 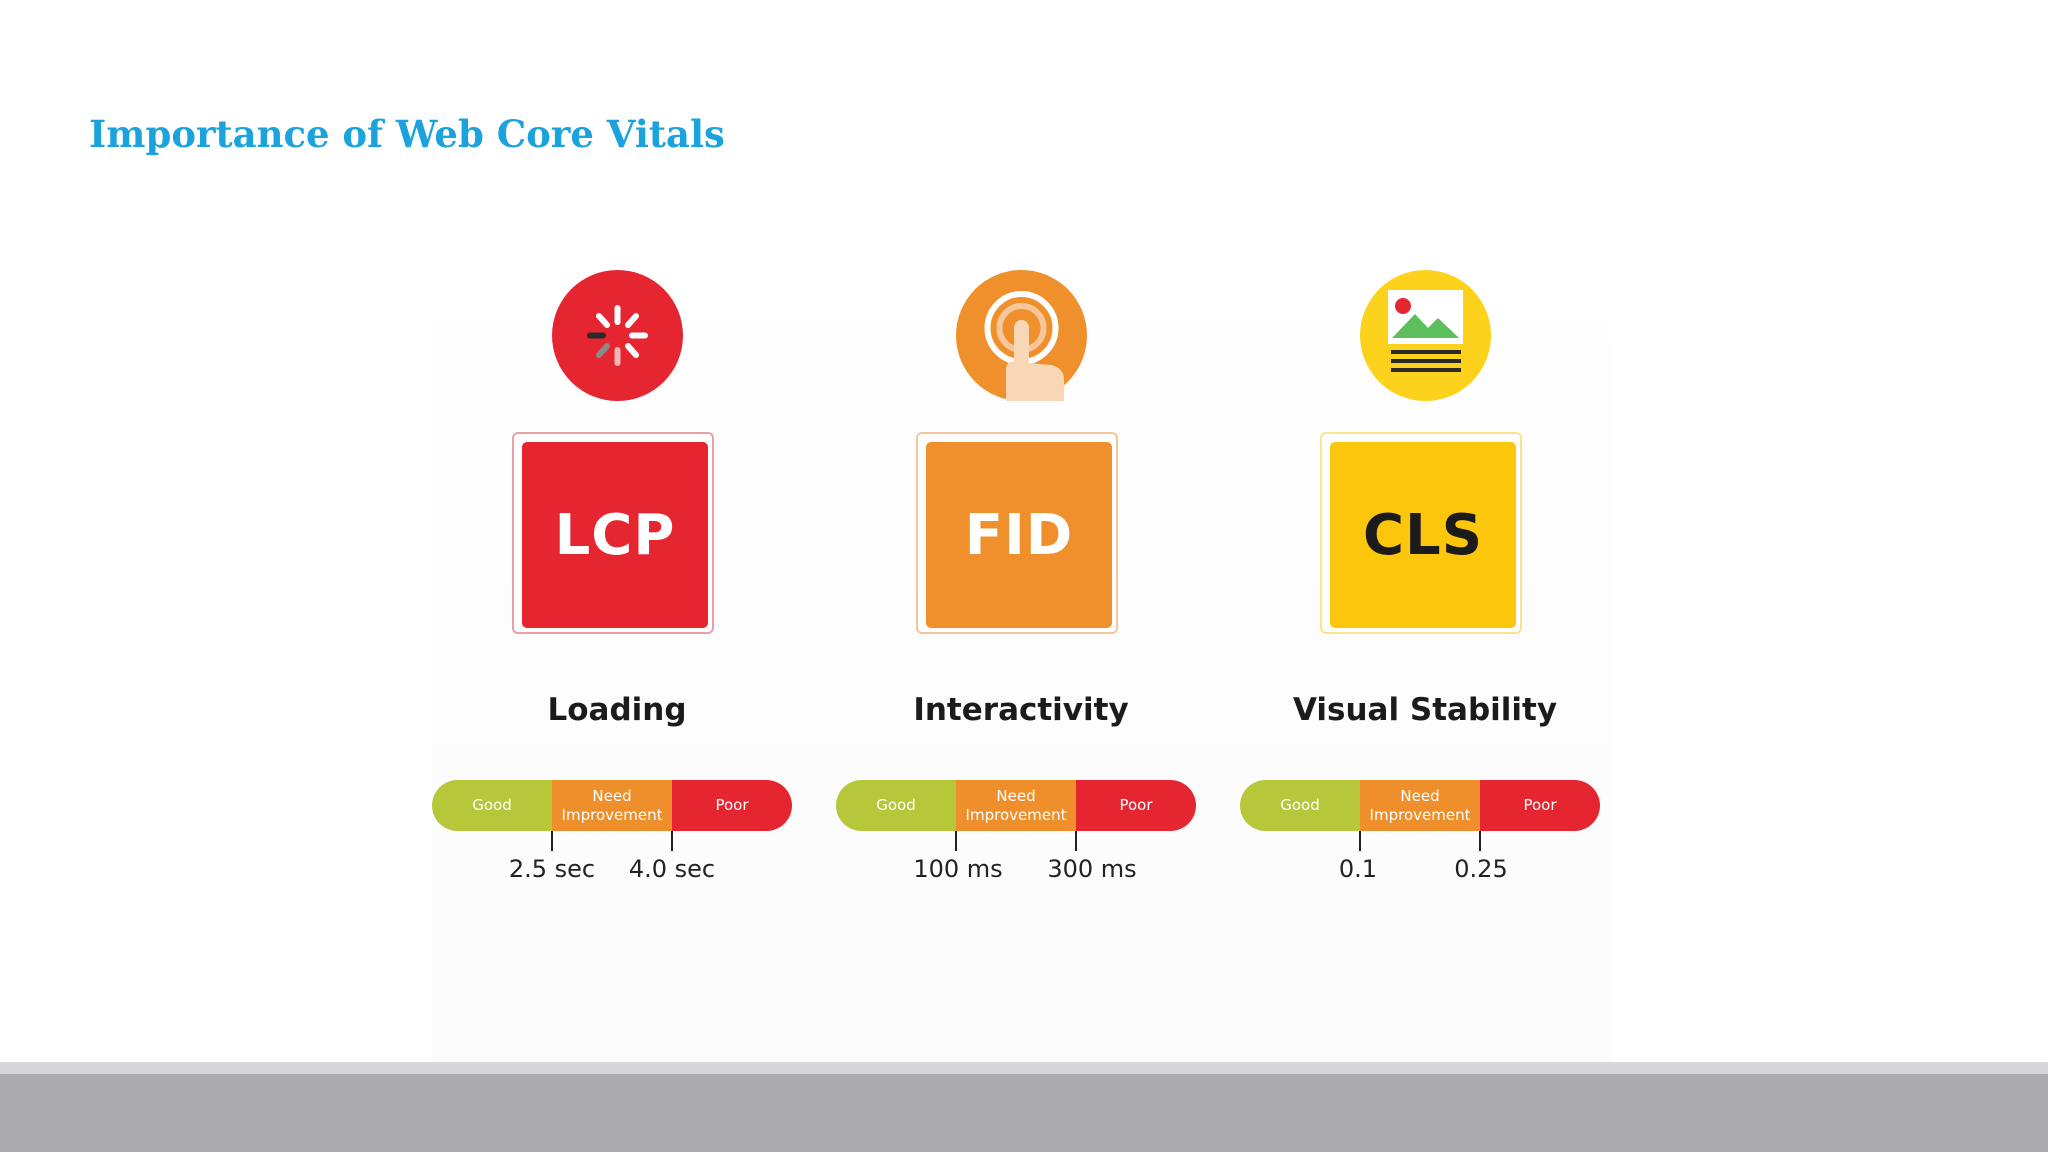 I want to click on fid-badge-frame: FID, so click(x=1017, y=533).